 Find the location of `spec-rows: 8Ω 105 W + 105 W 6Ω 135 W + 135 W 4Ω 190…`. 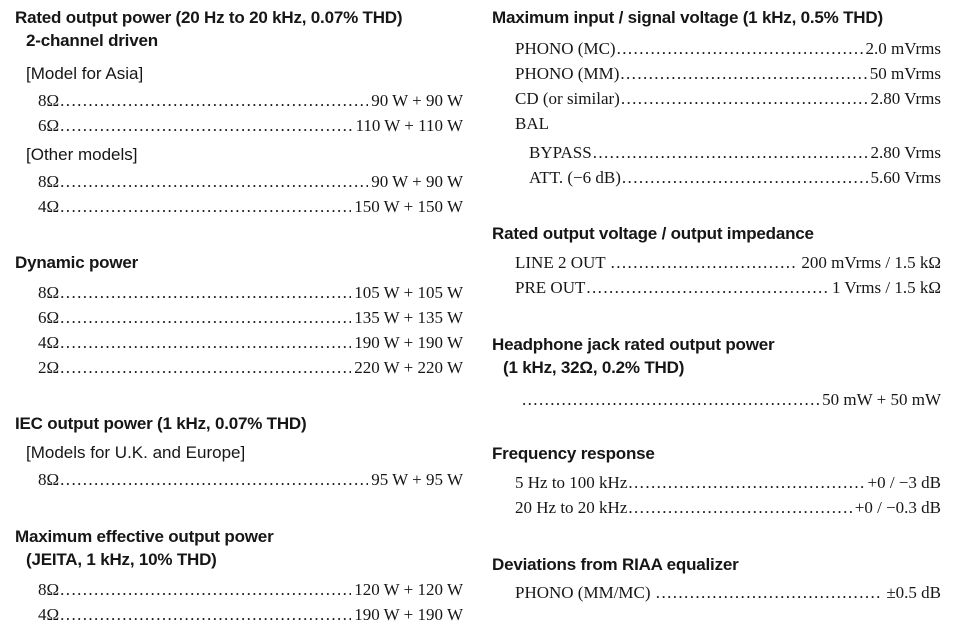

spec-rows: 8Ω 105 W + 105 W 6Ω 135 W + 135 W 4Ω 190… is located at coordinates (239, 330).